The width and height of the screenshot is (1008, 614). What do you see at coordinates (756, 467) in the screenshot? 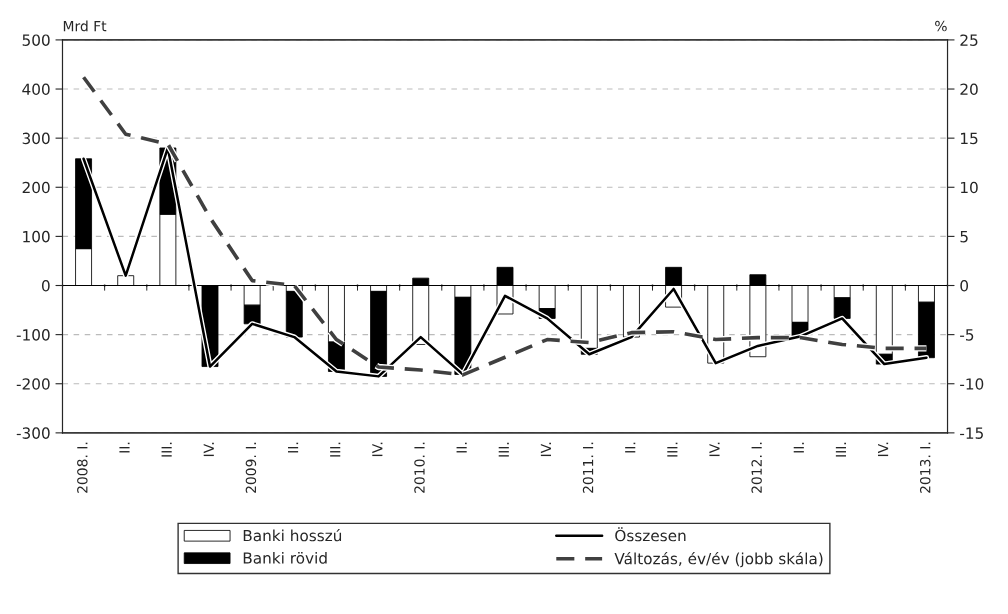
I see `x-tick-label: 2012. I.` at bounding box center [756, 467].